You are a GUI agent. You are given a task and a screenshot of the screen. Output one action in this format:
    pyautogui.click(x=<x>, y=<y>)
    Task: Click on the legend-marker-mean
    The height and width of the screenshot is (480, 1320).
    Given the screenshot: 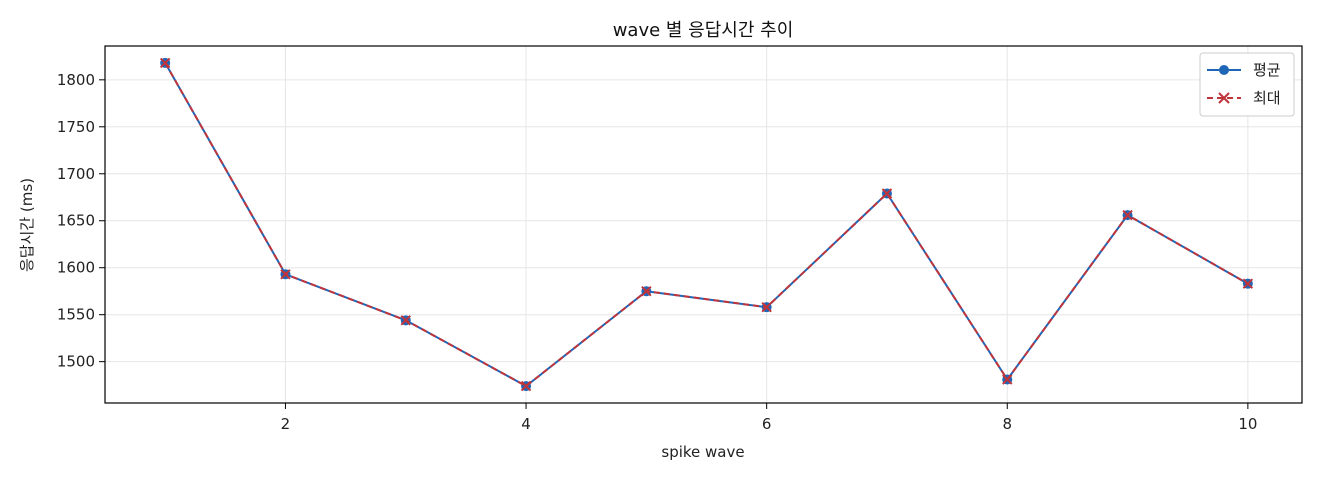 What is the action you would take?
    pyautogui.click(x=1224, y=70)
    